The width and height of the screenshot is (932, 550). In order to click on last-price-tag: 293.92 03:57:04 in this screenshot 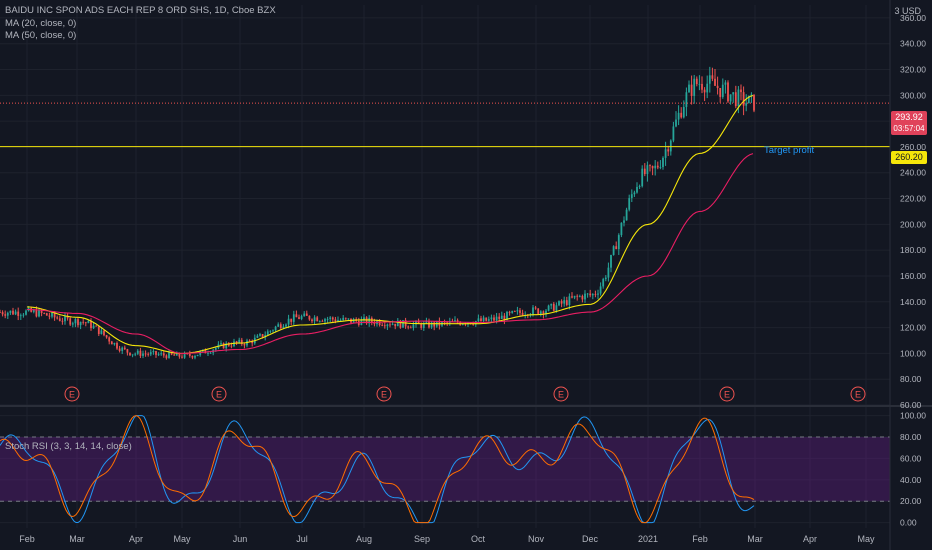, I will do `click(909, 123)`.